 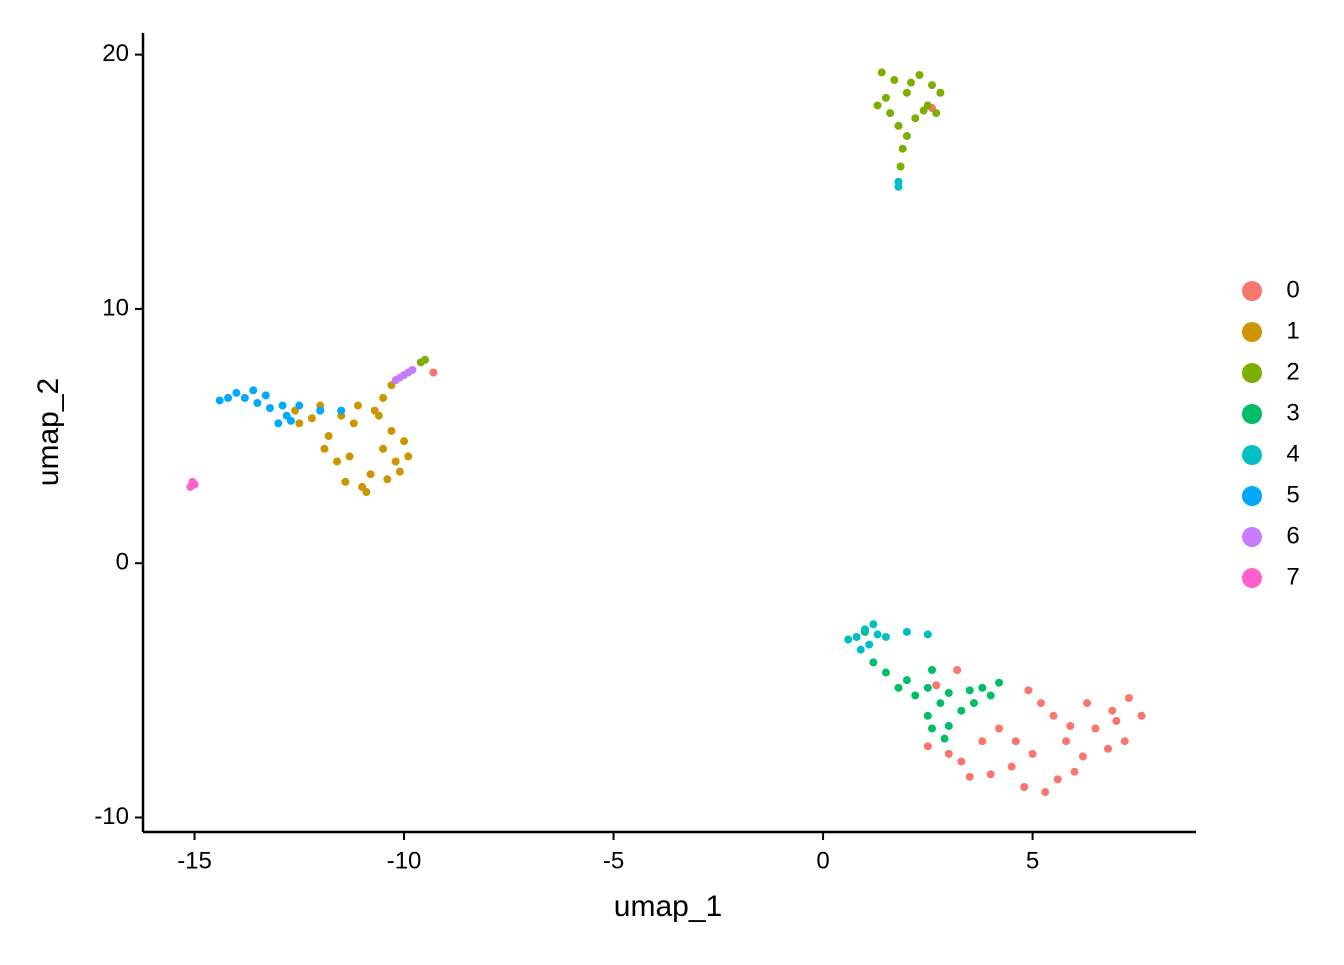 I want to click on x-axis-title: umap_1, so click(x=668, y=906).